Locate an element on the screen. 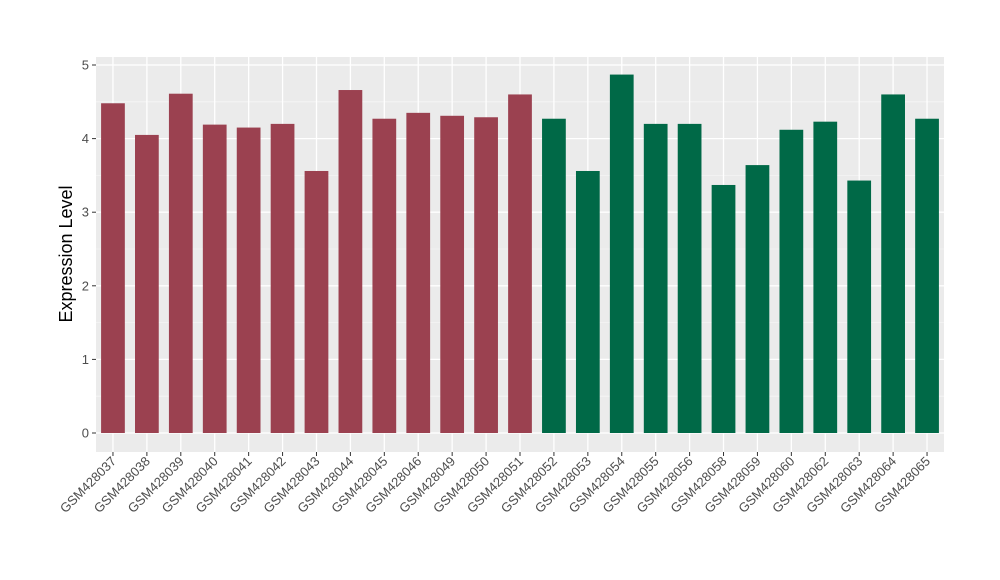 This screenshot has width=1000, height=580. bar-GSM428063 is located at coordinates (859, 306).